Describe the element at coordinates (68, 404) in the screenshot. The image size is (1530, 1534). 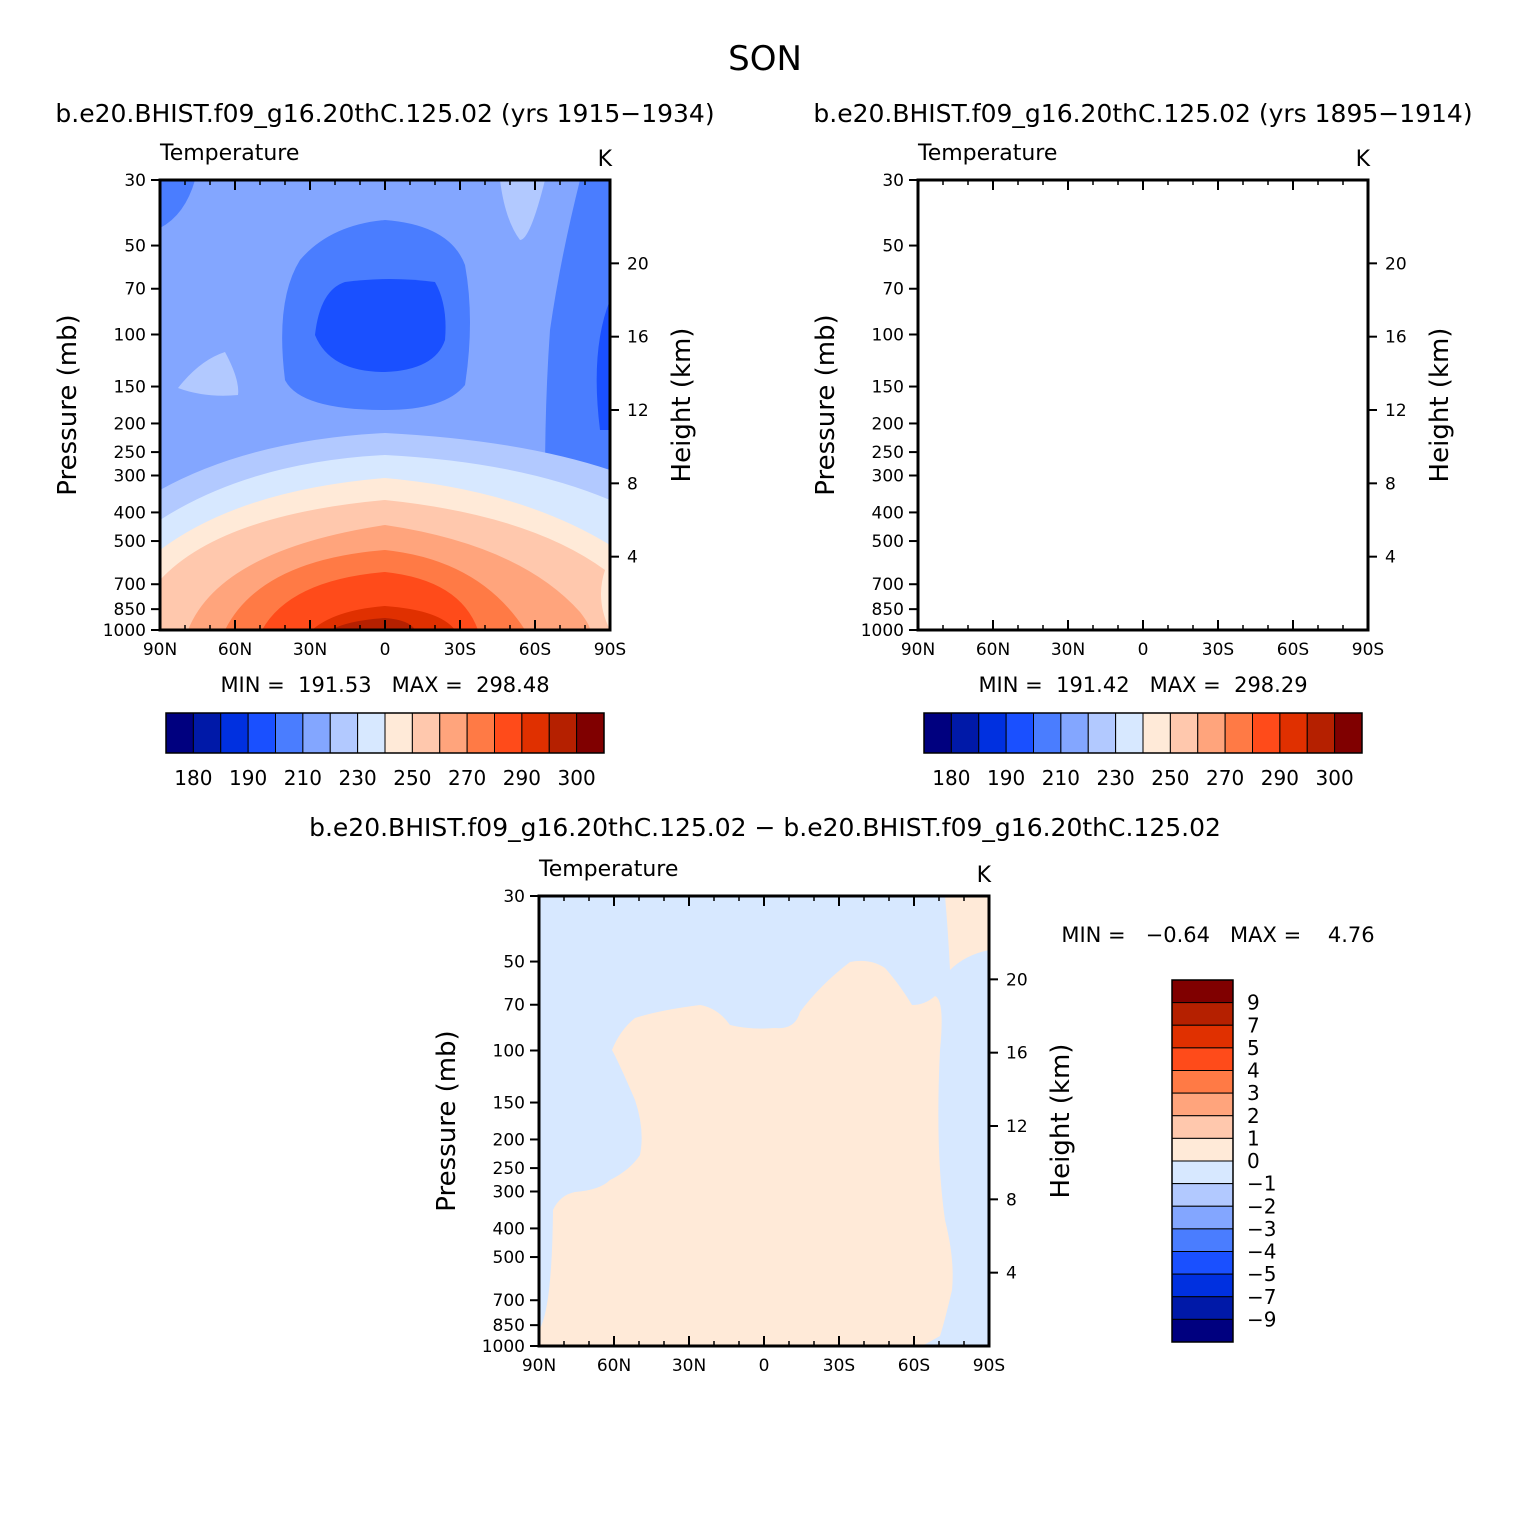
I see `panel-1-pressure-axis-label: Pressure (mb)` at that location.